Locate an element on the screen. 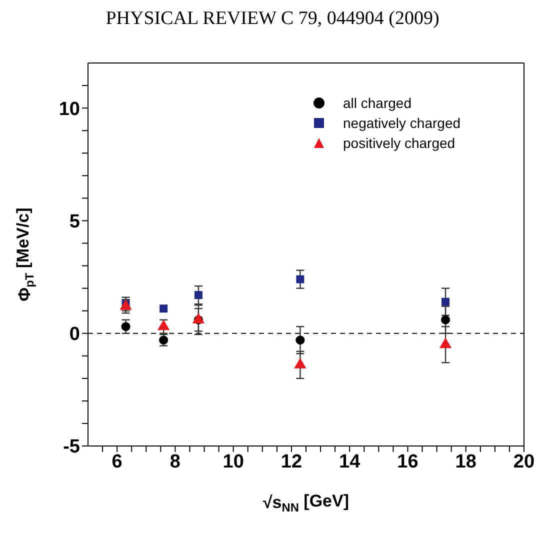 The image size is (545, 549). x-tick-label: 8 is located at coordinates (175, 461).